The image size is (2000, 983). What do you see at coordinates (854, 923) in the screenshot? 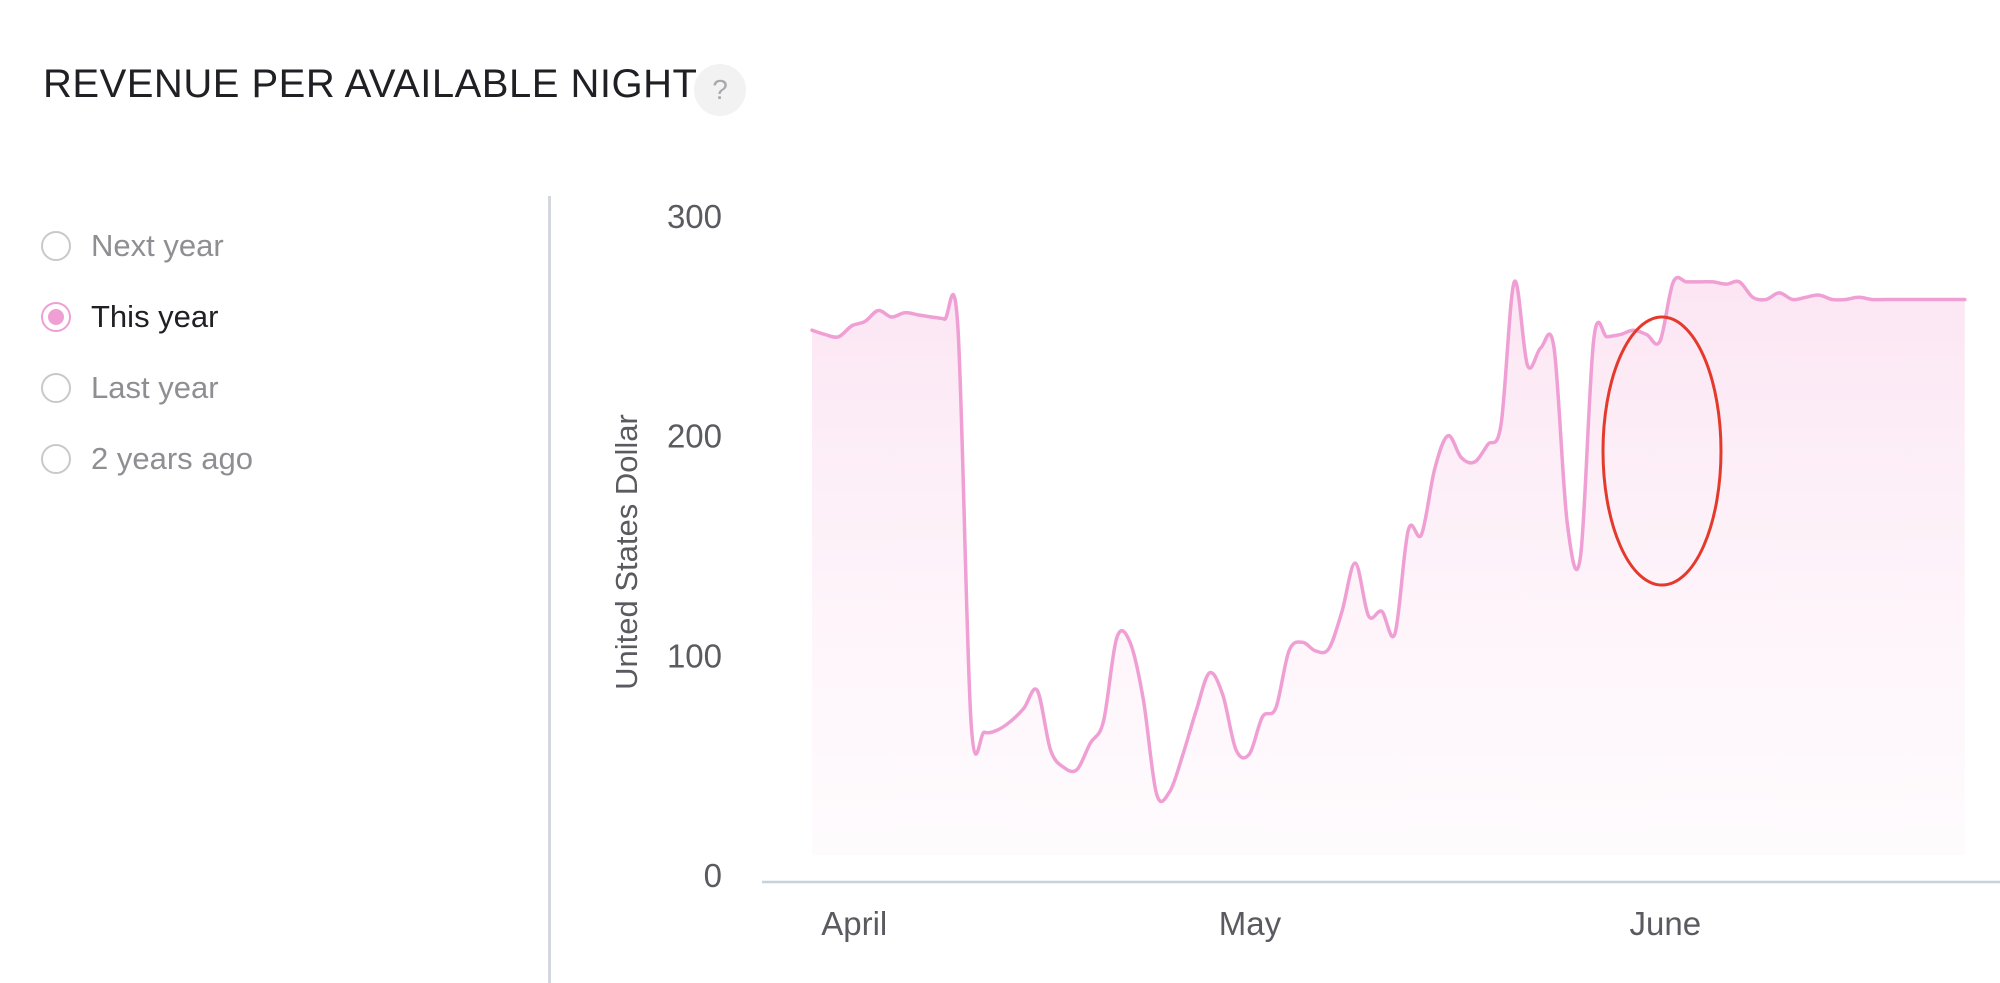
I see `x-tick-label: April` at bounding box center [854, 923].